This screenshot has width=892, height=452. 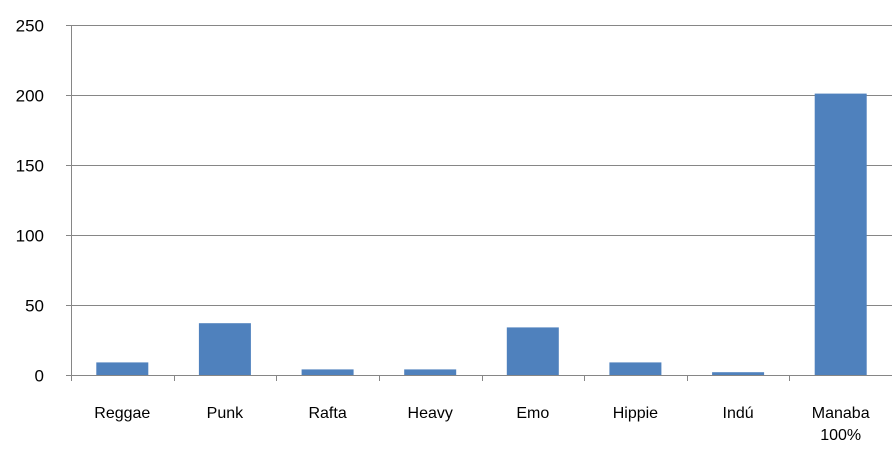 What do you see at coordinates (122, 413) in the screenshot?
I see `x-tick-label: Reggae` at bounding box center [122, 413].